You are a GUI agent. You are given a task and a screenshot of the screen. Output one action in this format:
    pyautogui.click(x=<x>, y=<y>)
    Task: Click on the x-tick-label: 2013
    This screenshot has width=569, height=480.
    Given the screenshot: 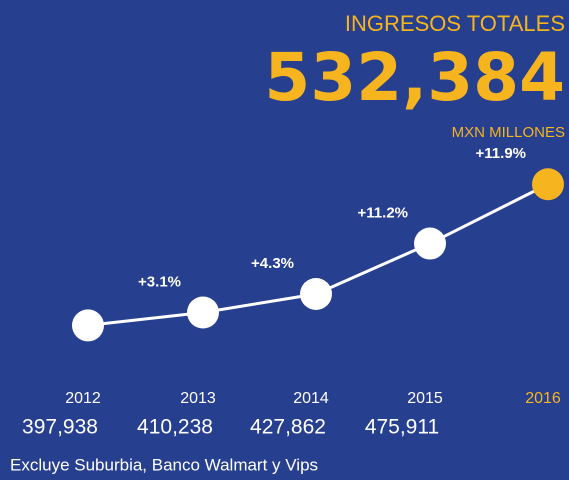 What is the action you would take?
    pyautogui.click(x=198, y=398)
    